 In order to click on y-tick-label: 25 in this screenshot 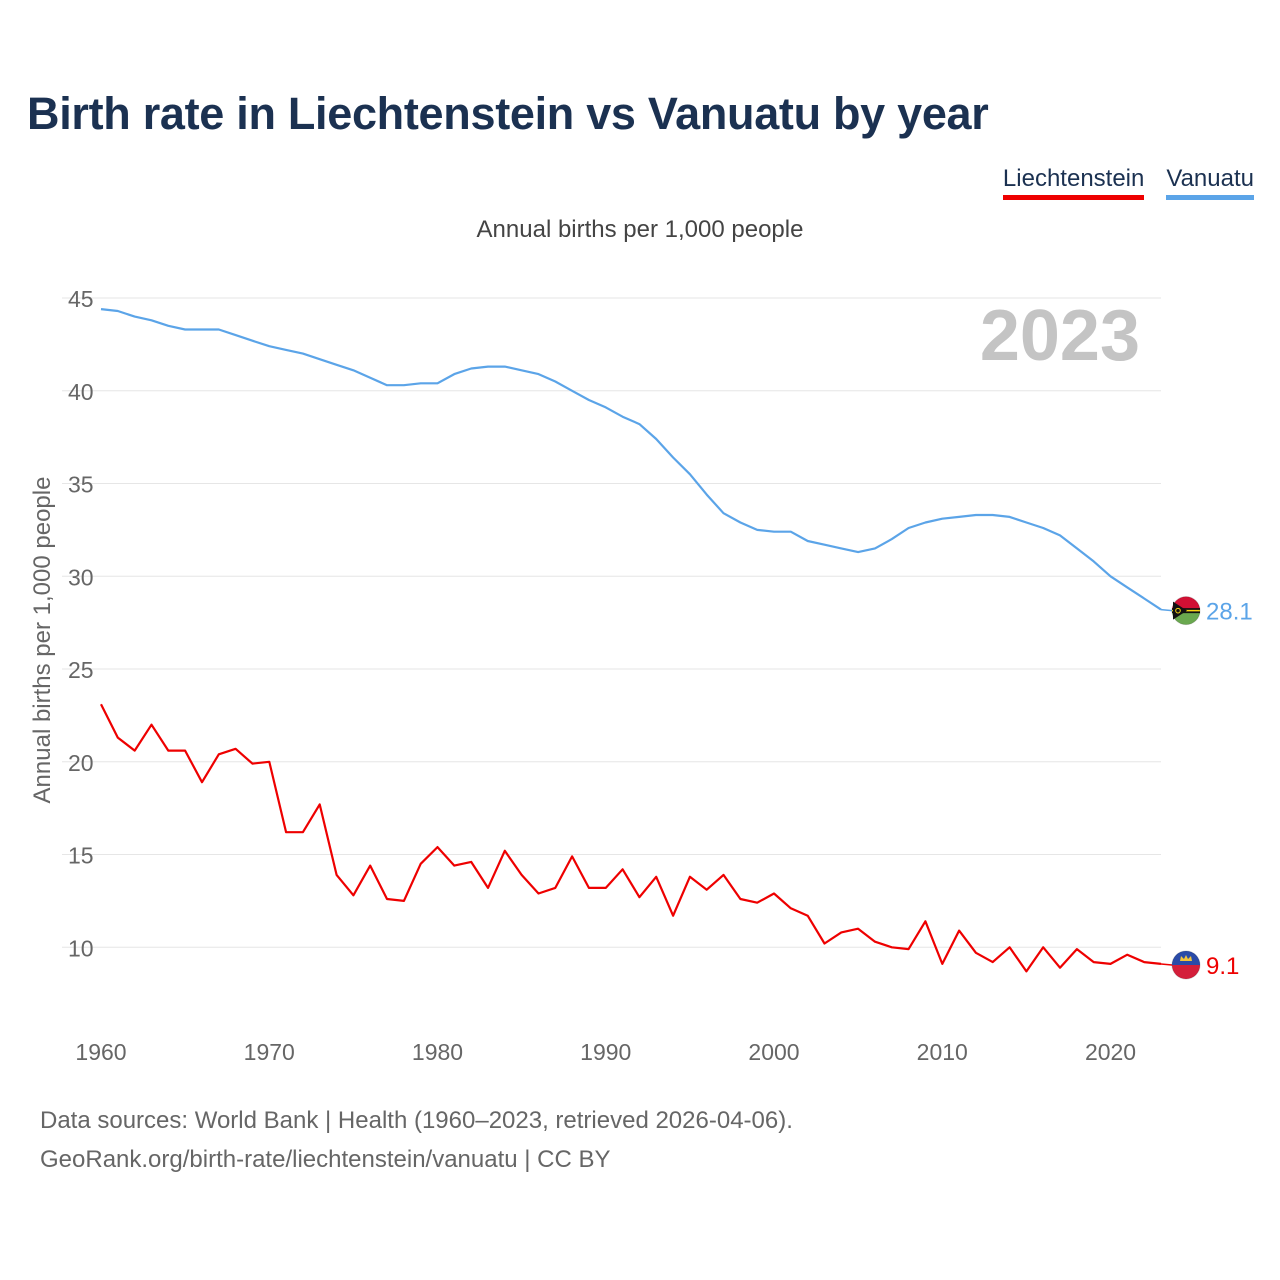, I will do `click(81, 670)`.